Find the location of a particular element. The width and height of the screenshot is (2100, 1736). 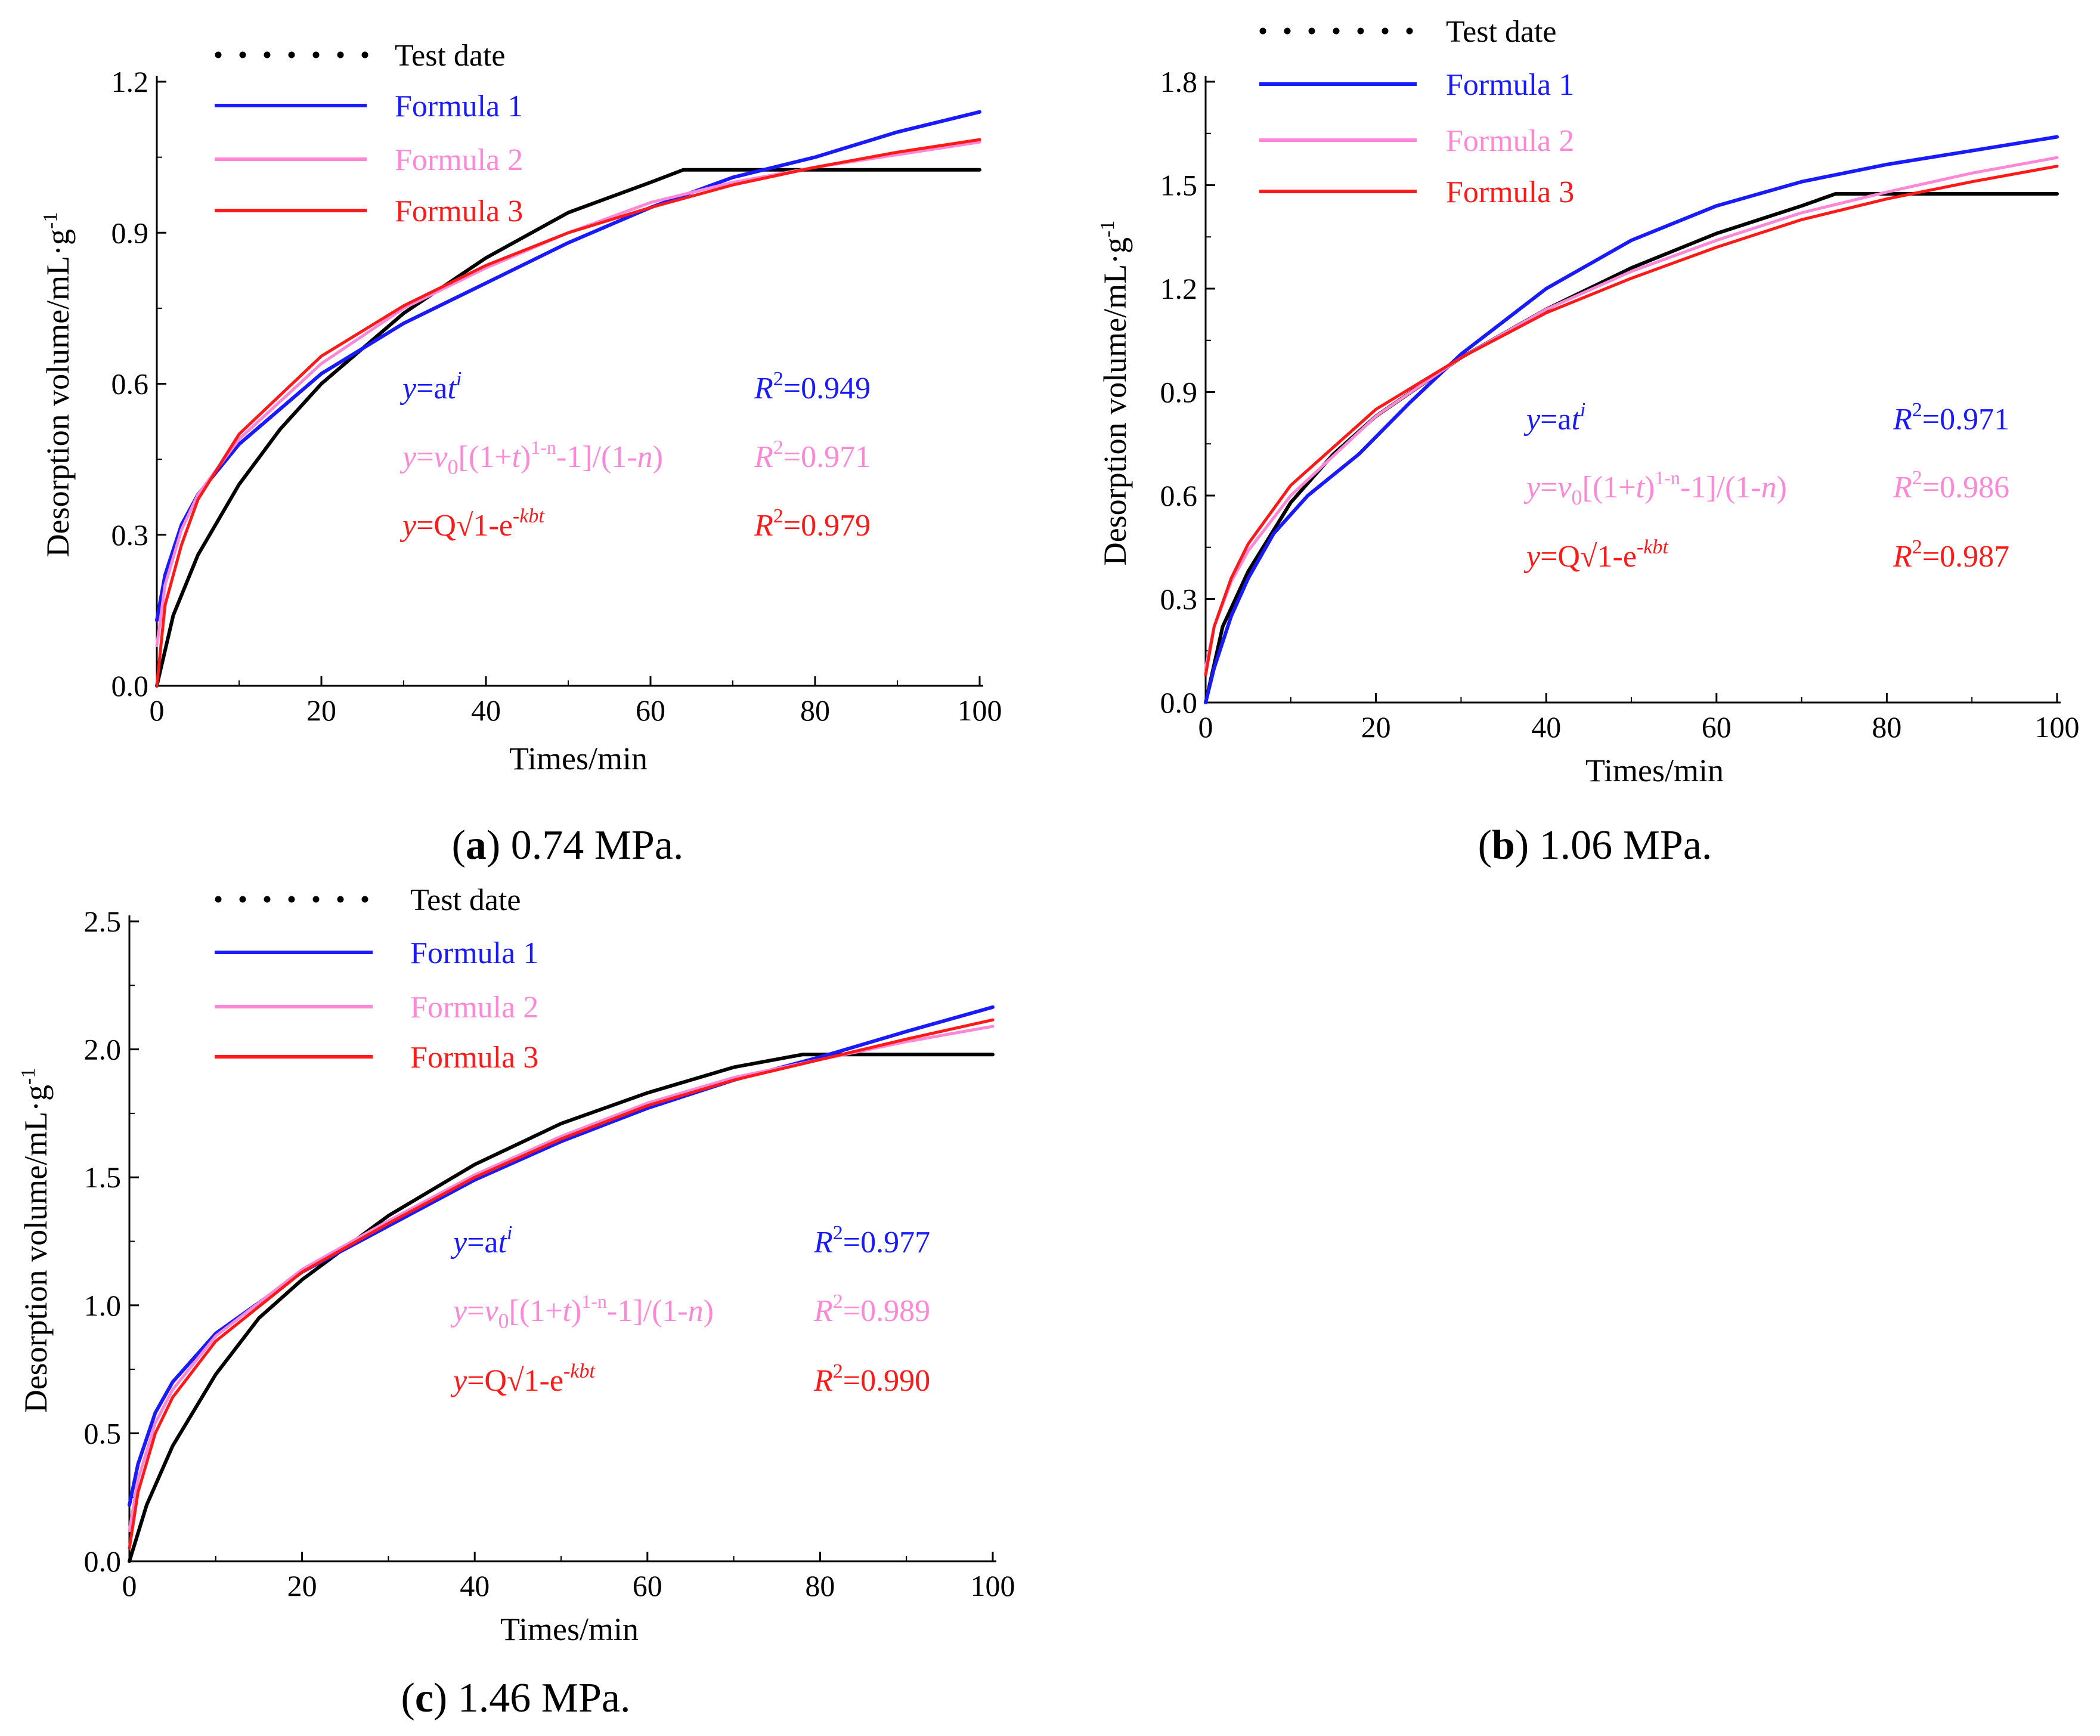

r2-value-formula2: R2=0.971 is located at coordinates (812, 456).